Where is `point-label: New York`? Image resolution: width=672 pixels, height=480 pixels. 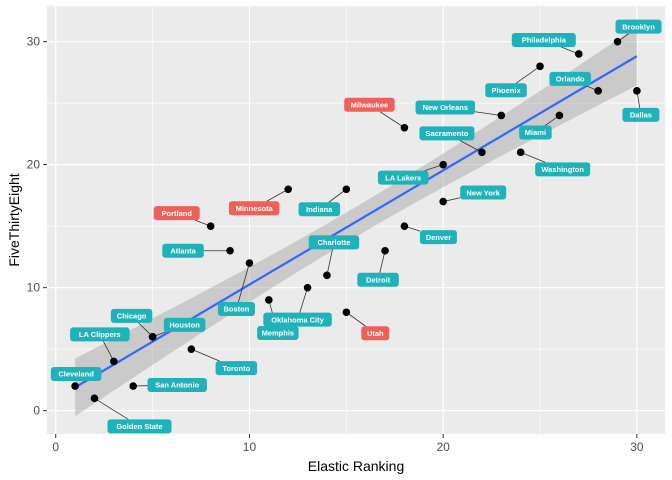
point-label: New York is located at coordinates (483, 192).